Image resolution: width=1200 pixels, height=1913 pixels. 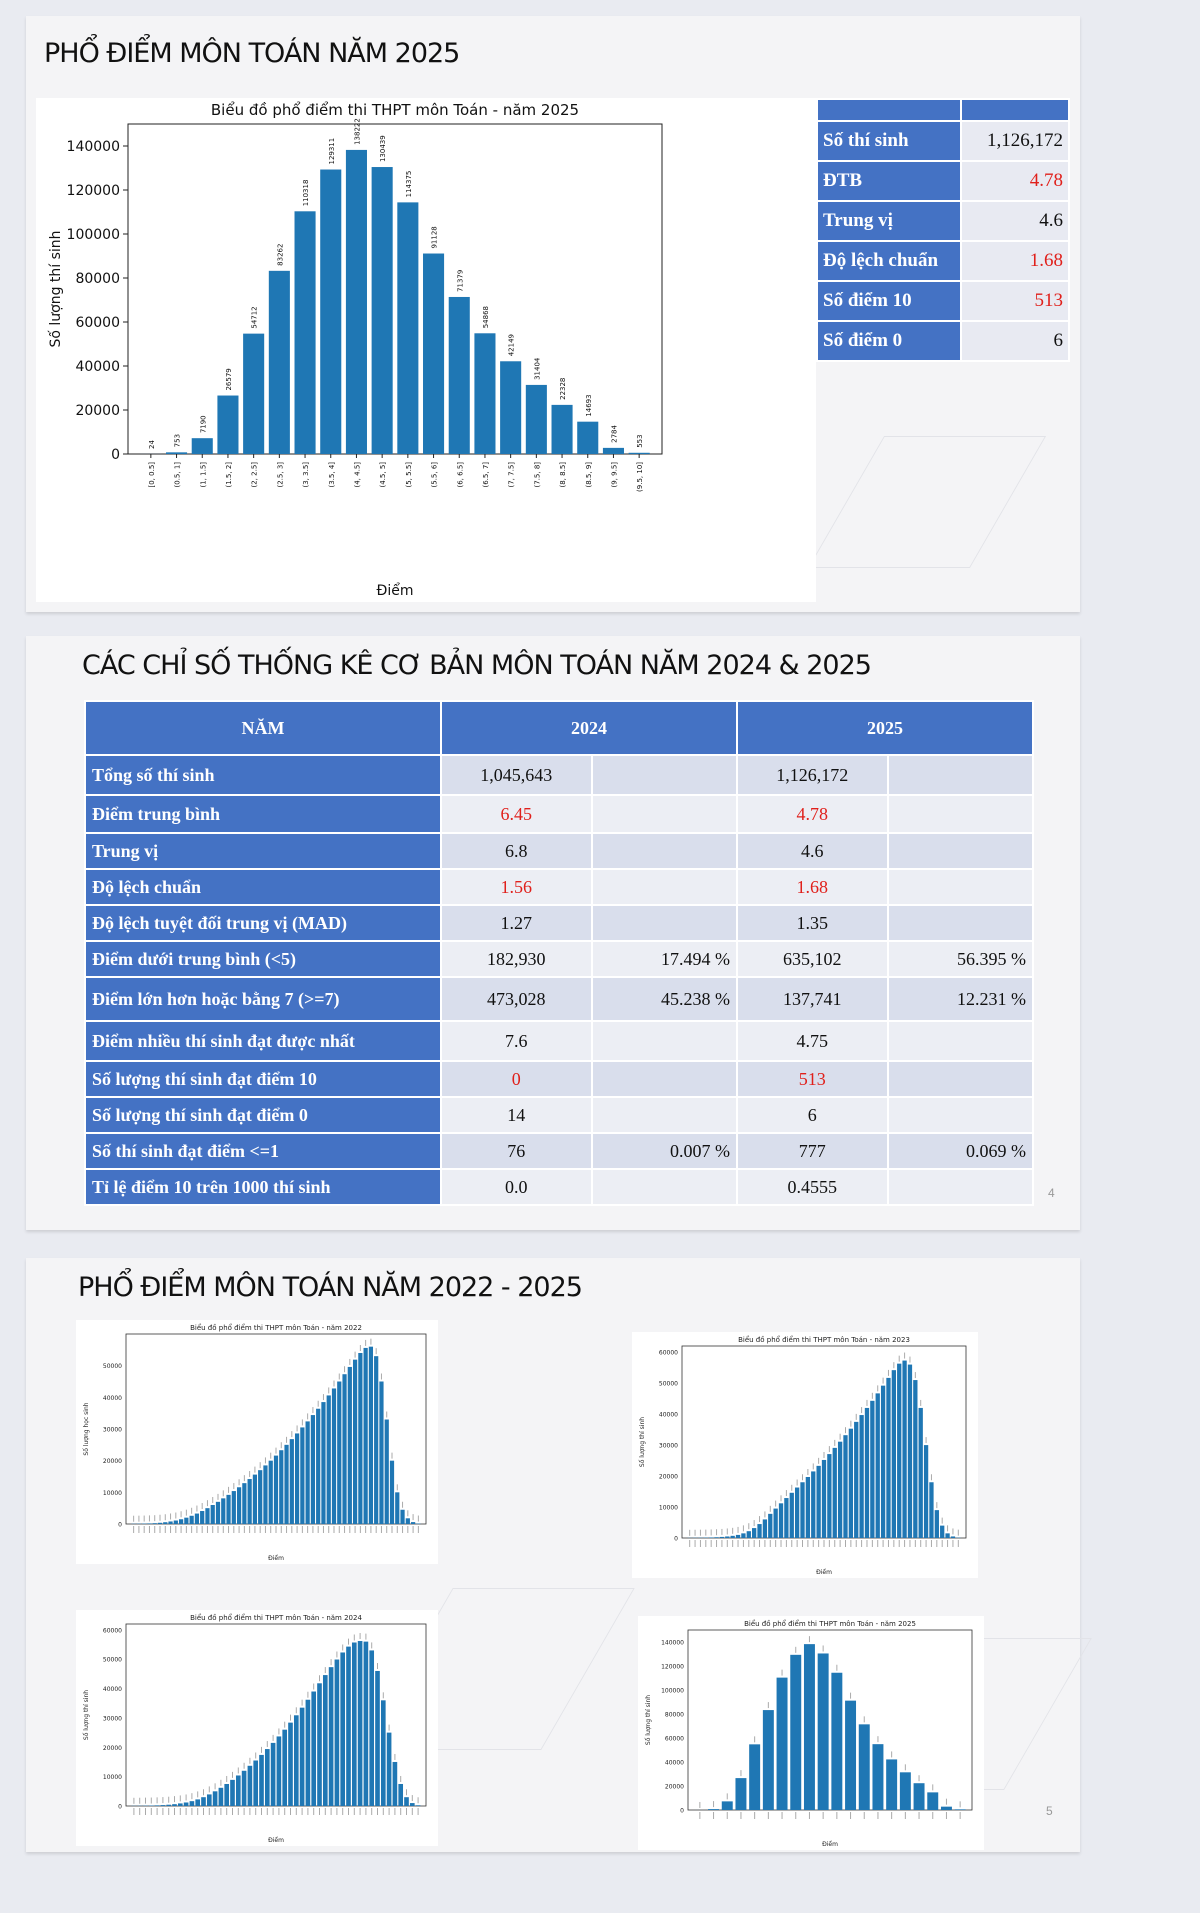 I want to click on value-2024: 1,045,643, so click(x=516, y=775).